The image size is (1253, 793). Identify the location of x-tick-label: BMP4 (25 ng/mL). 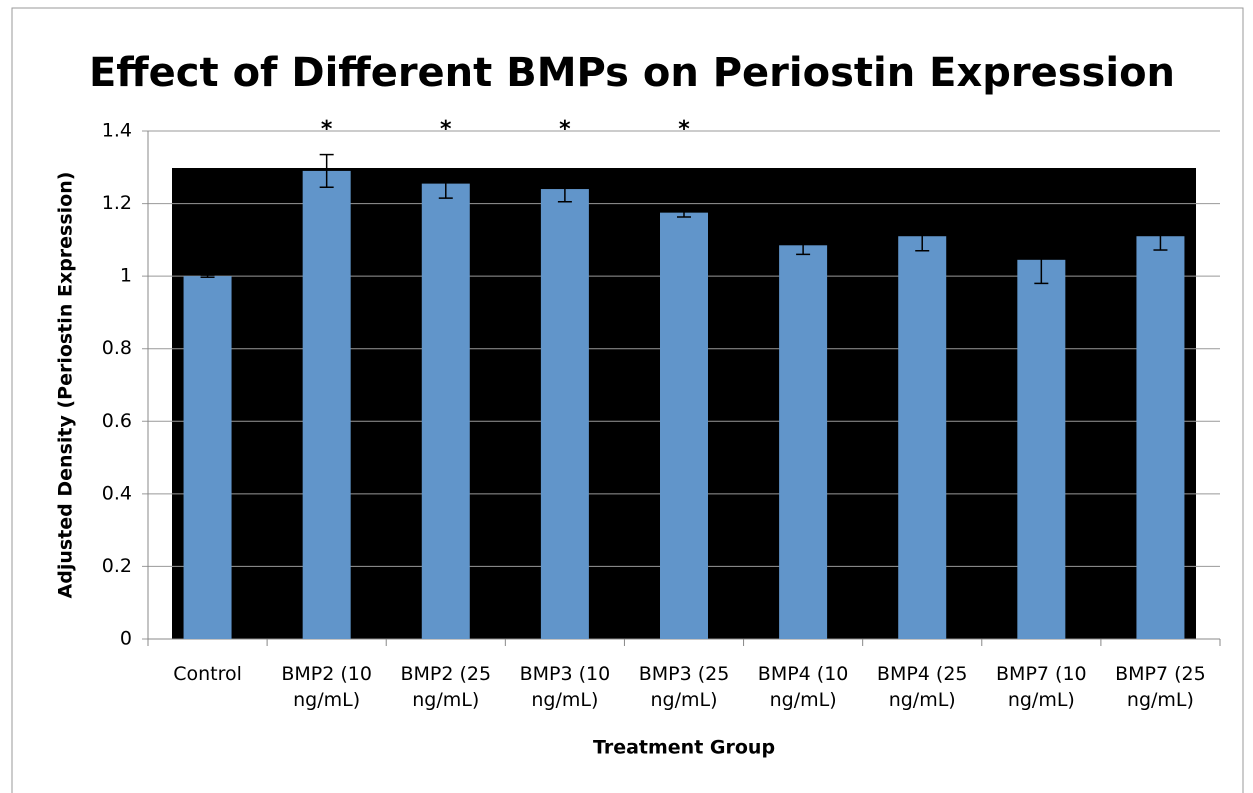
(922, 687).